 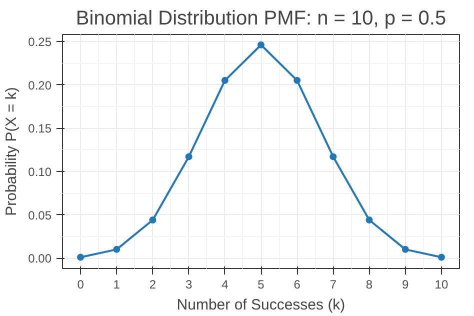 What do you see at coordinates (188, 285) in the screenshot?
I see `x-tick-label: 3` at bounding box center [188, 285].